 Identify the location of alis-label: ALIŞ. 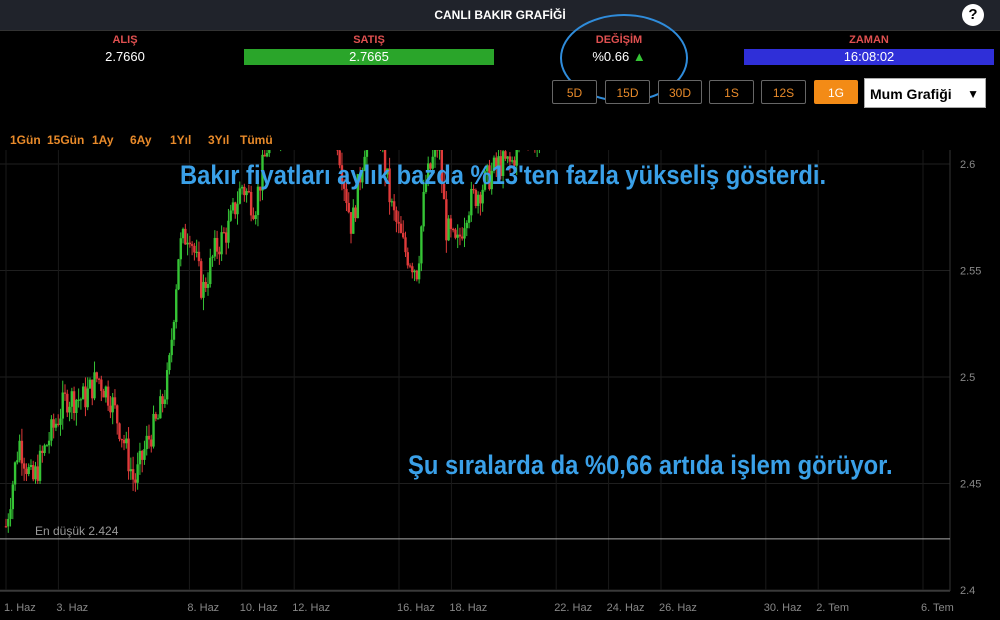
(125, 40).